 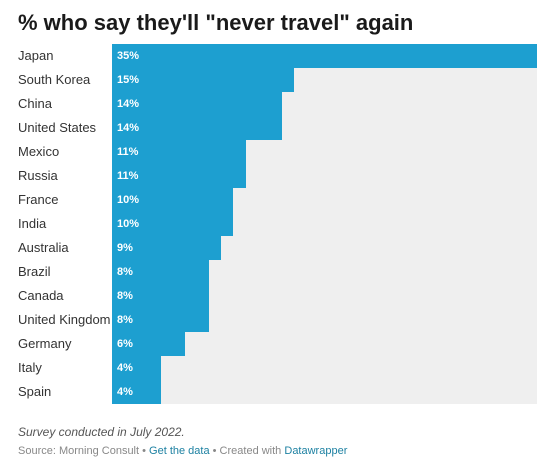 I want to click on chart-title: % who say they'll "never travel" again, so click(x=216, y=22).